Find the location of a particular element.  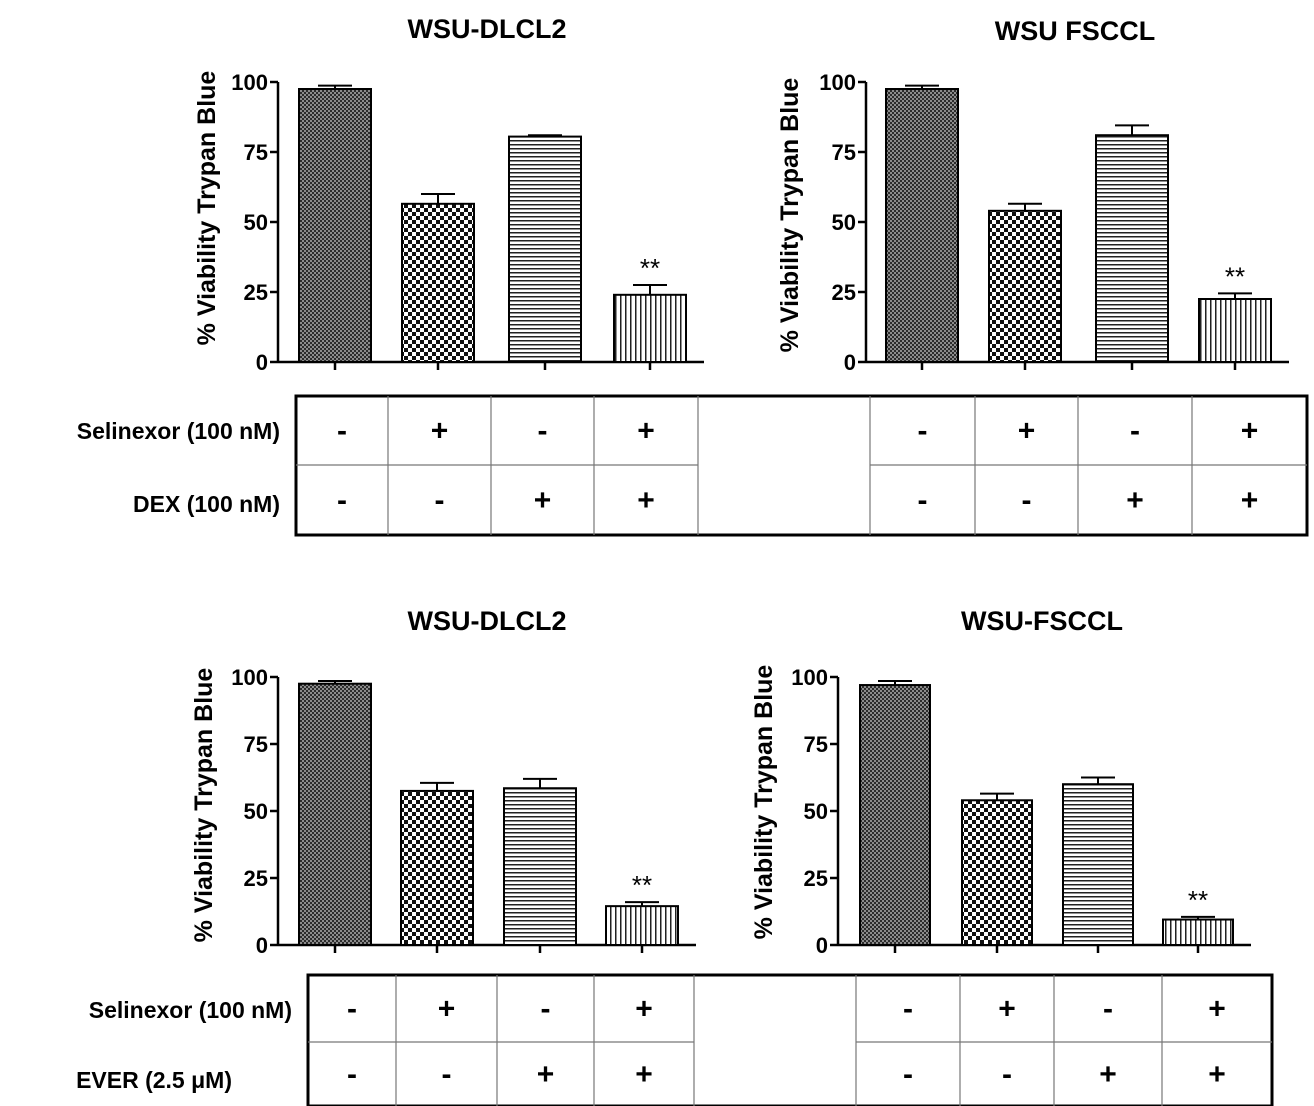

row-label-ever: EVER (2.5 μM) is located at coordinates (154, 1080).